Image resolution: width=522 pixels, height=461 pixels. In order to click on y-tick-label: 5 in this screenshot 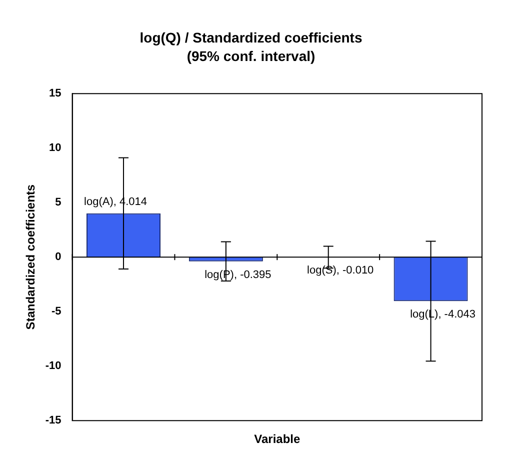, I will do `click(58, 202)`.